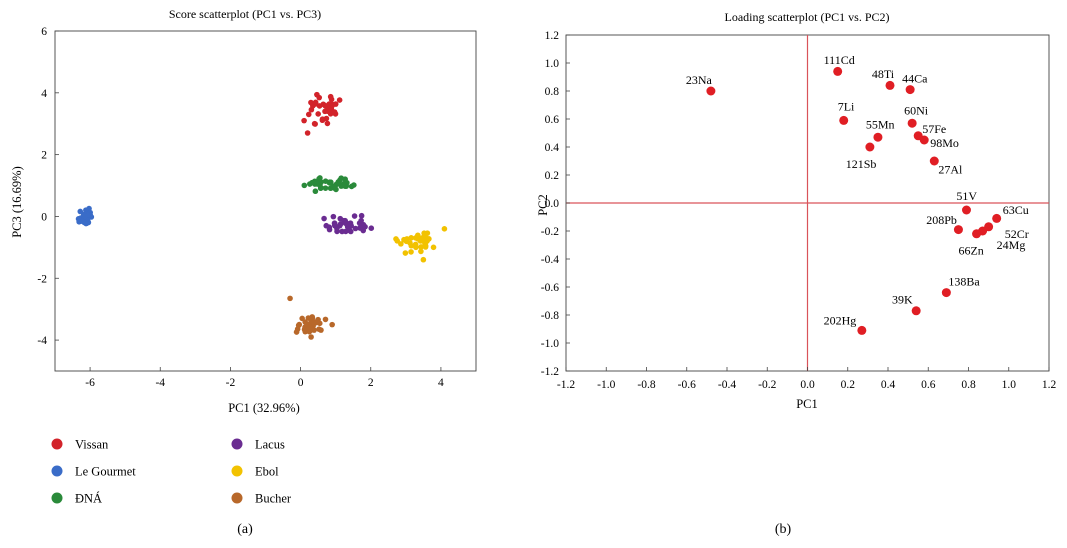 This screenshot has width=1067, height=548. What do you see at coordinates (934, 129) in the screenshot?
I see `data-label: 57Fe` at bounding box center [934, 129].